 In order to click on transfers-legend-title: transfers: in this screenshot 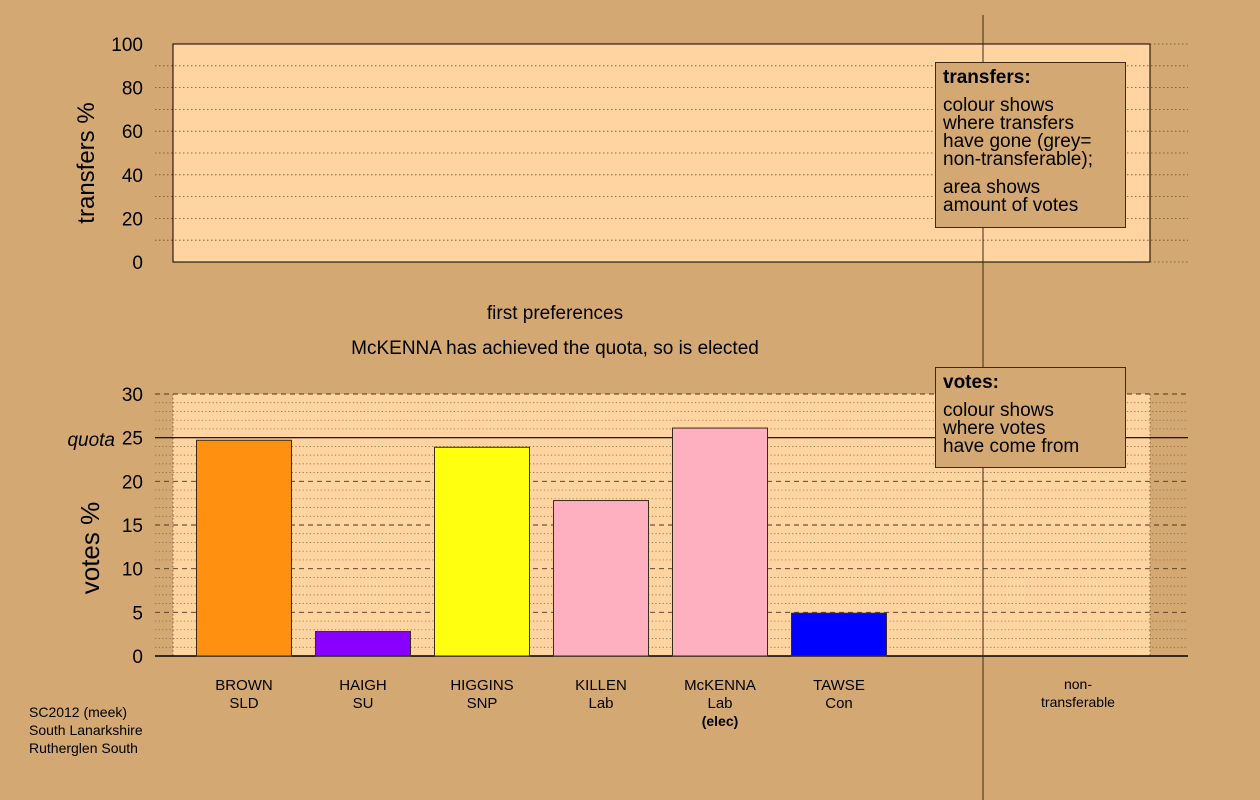, I will do `click(987, 77)`.